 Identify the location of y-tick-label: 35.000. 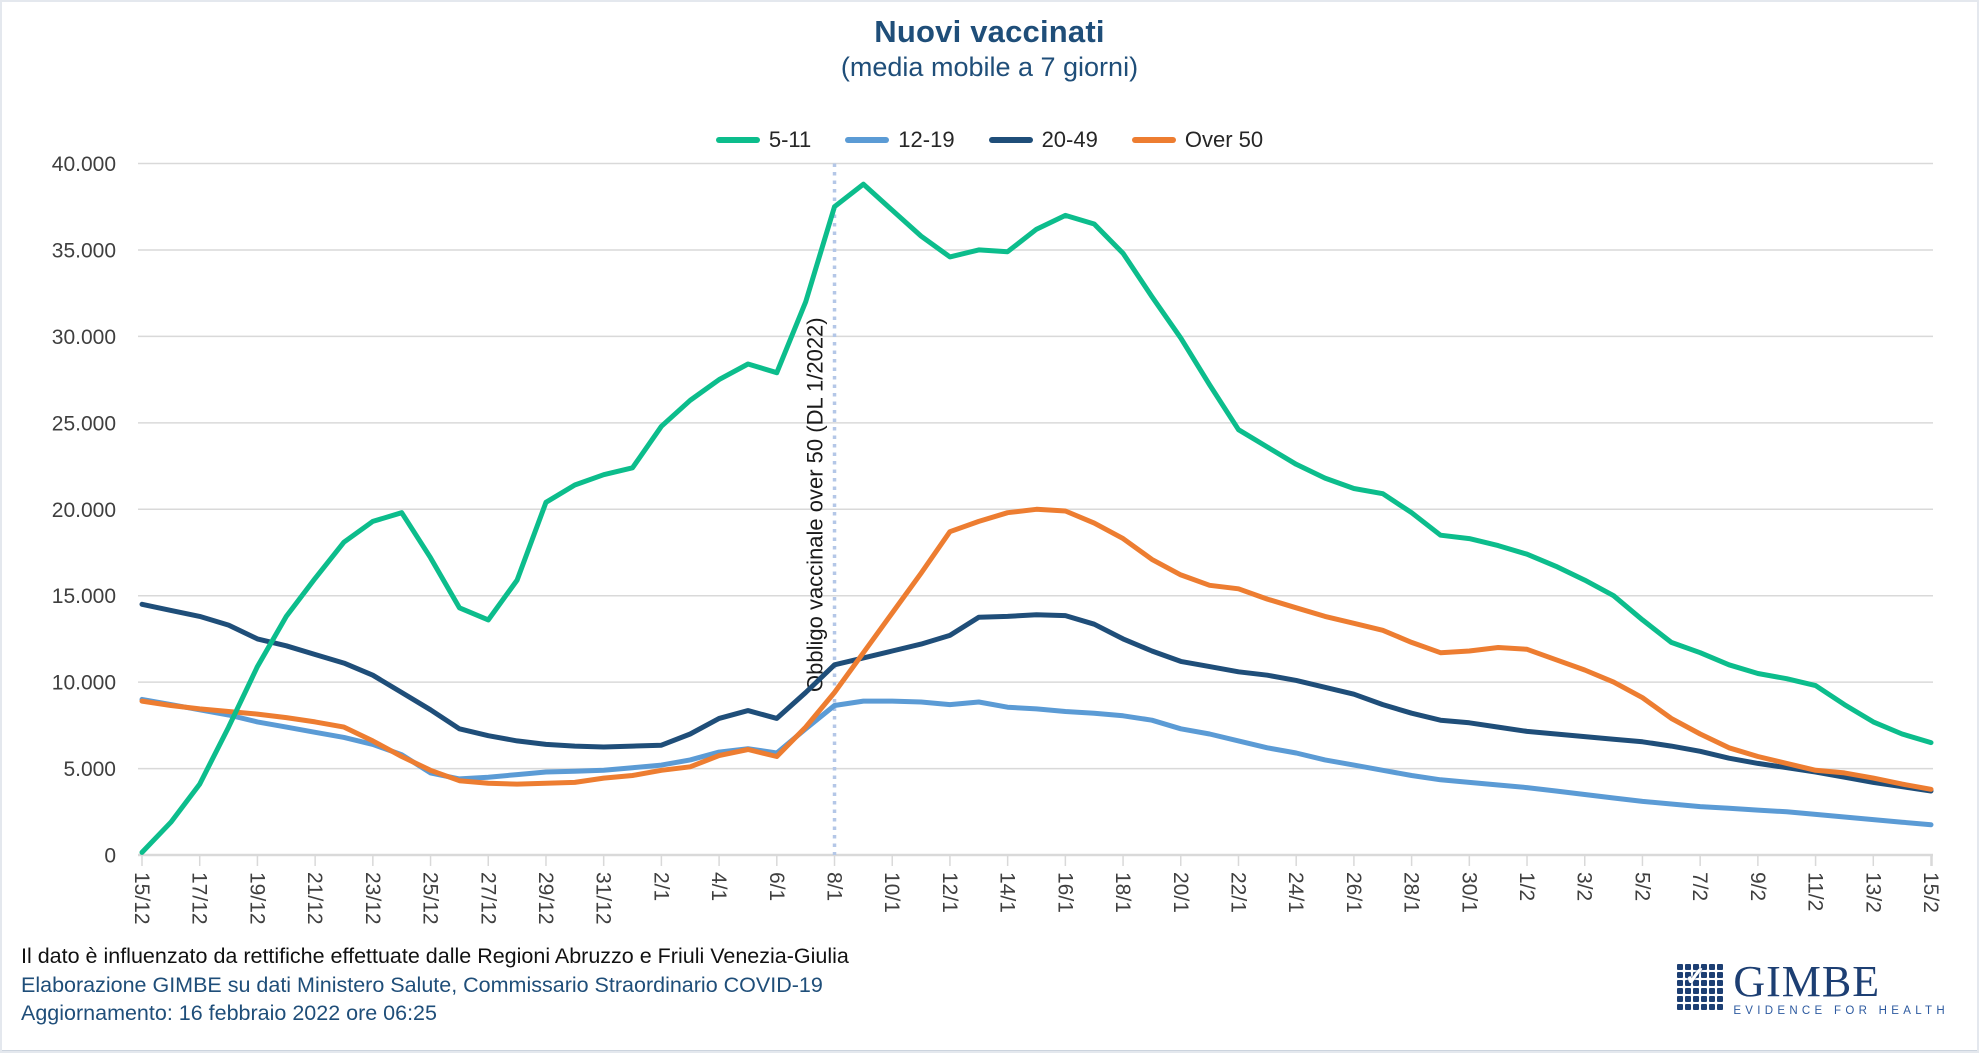
(84, 250).